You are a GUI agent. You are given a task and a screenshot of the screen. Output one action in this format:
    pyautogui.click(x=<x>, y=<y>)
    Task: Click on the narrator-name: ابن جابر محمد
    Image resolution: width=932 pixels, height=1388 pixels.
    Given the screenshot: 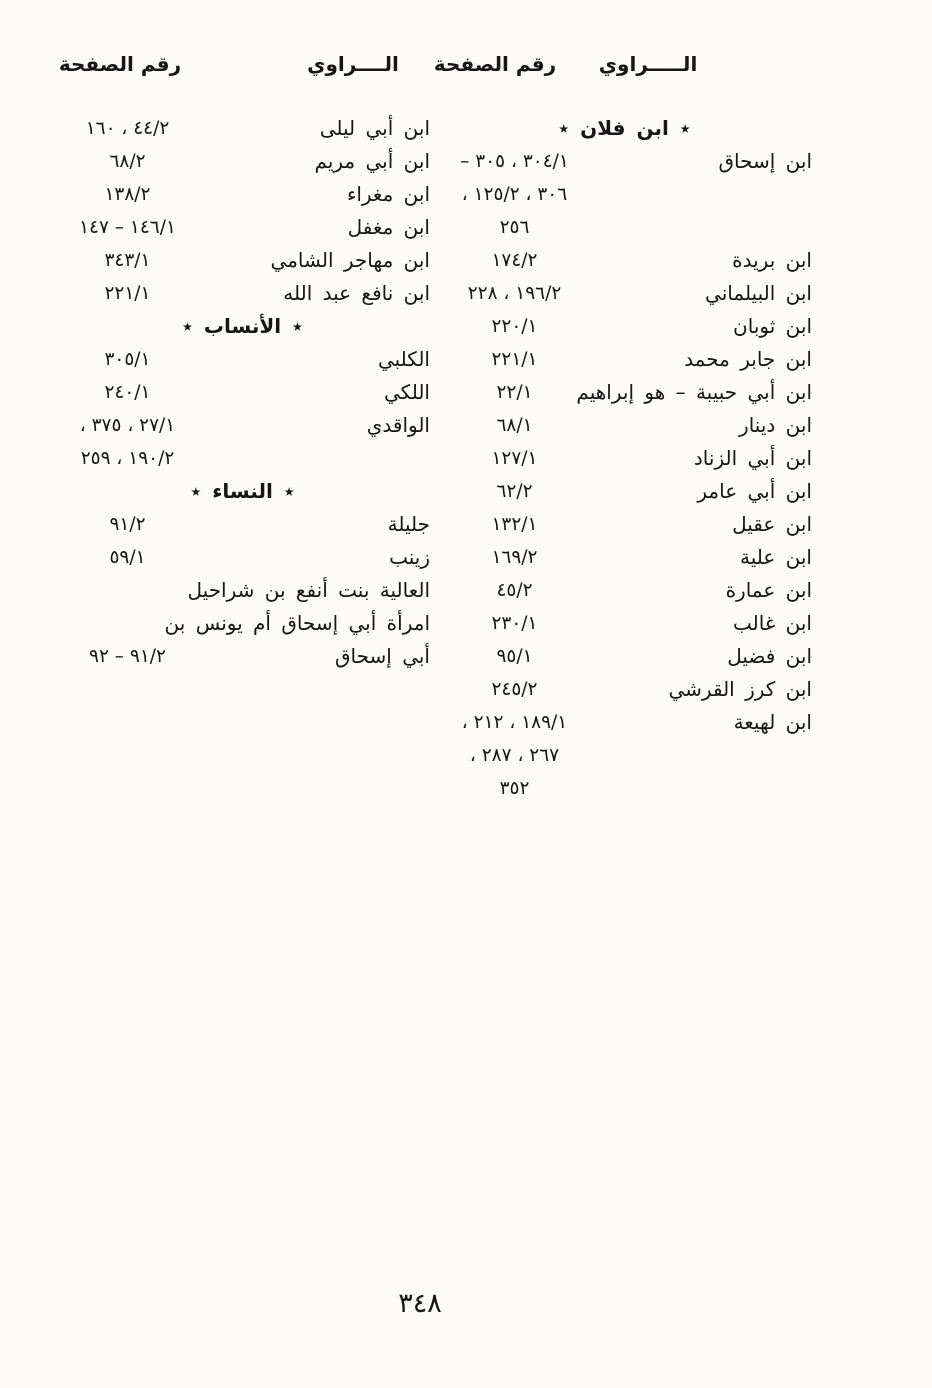 What is the action you would take?
    pyautogui.click(x=748, y=359)
    